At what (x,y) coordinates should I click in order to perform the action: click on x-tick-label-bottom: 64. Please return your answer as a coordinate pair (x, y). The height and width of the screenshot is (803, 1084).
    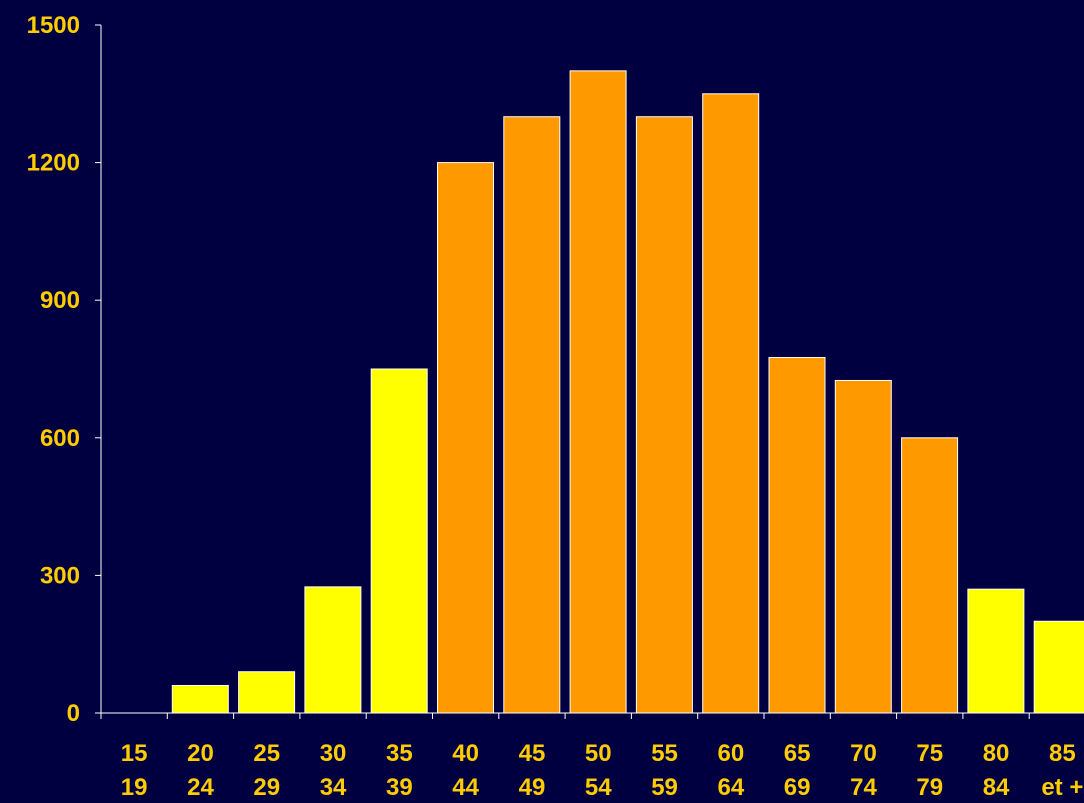
    Looking at the image, I should click on (730, 786).